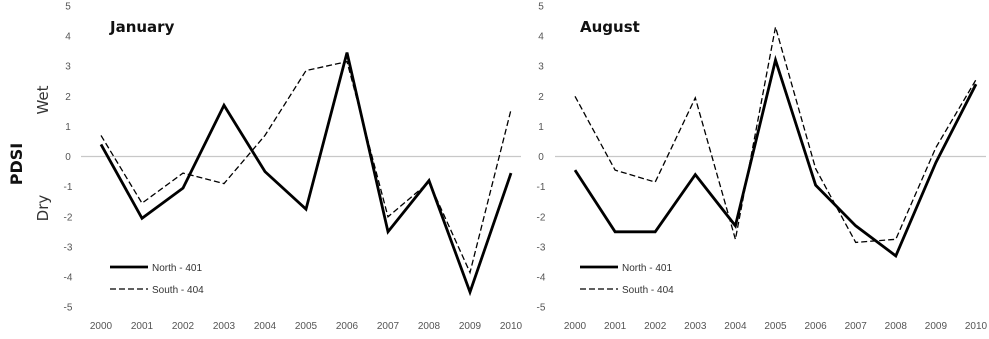 This screenshot has height=339, width=989. I want to click on wet-label: Wet, so click(43, 99).